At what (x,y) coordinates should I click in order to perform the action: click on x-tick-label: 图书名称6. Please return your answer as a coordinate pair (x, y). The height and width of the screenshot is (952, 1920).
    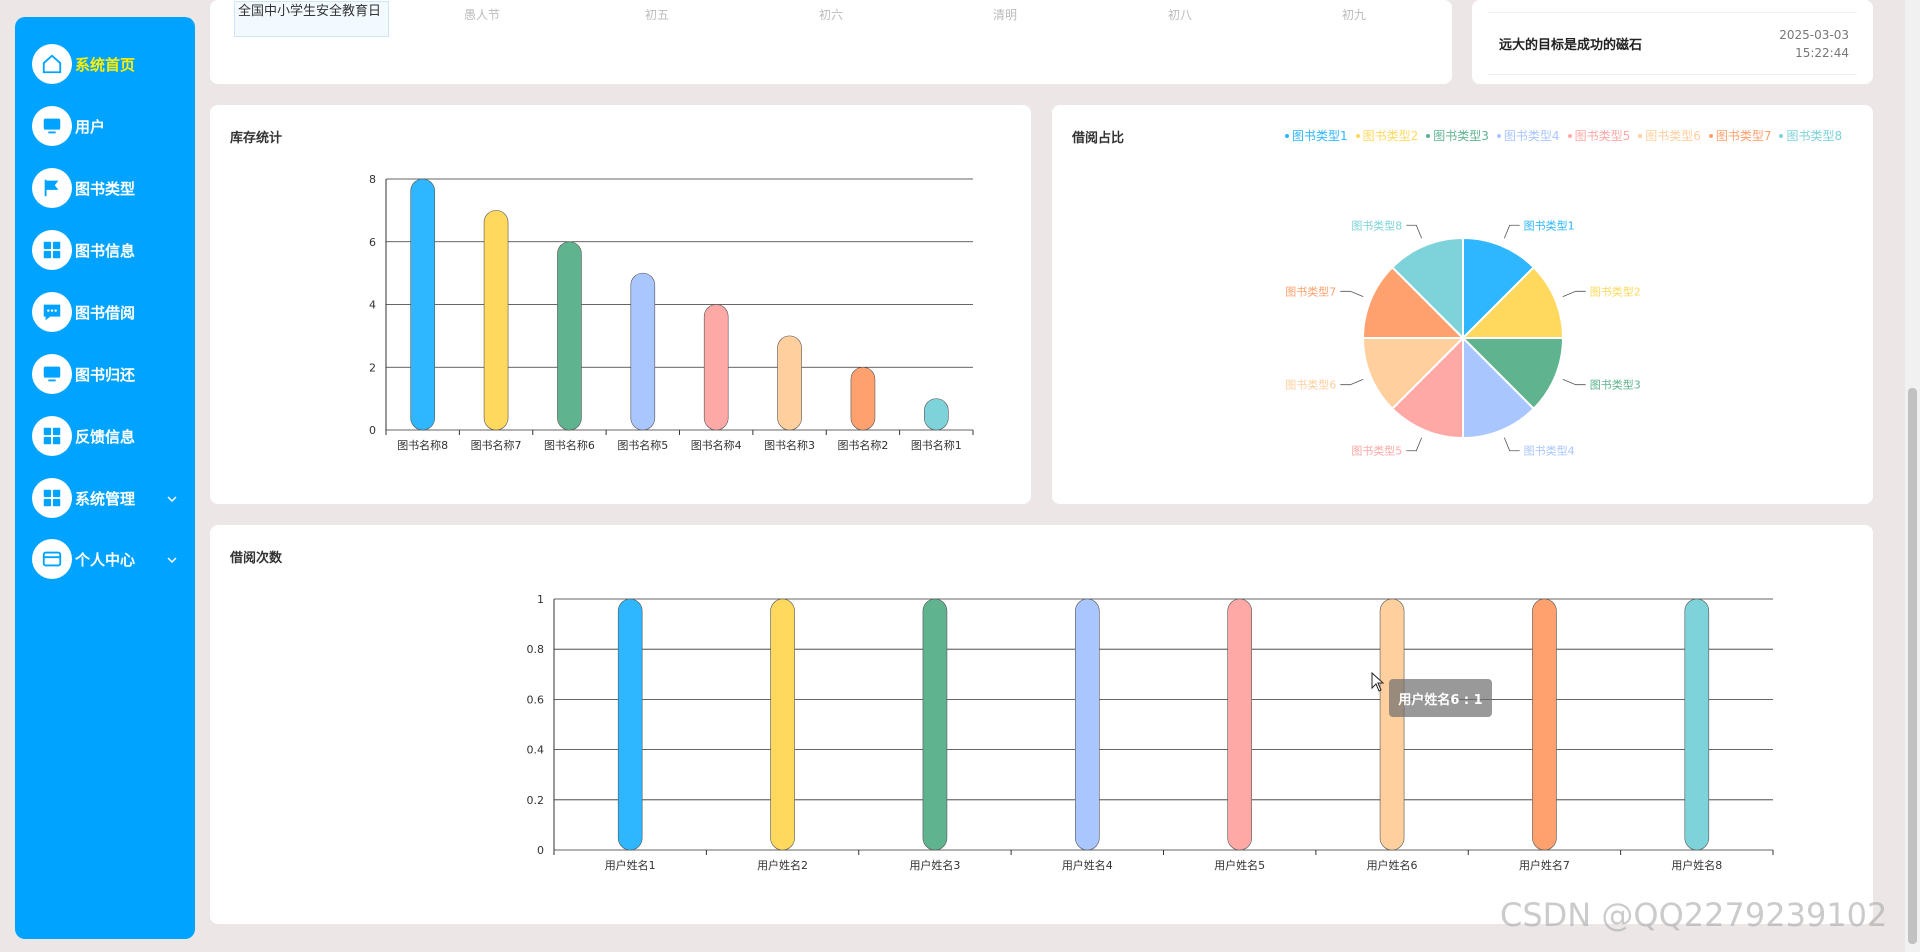
    Looking at the image, I should click on (569, 445).